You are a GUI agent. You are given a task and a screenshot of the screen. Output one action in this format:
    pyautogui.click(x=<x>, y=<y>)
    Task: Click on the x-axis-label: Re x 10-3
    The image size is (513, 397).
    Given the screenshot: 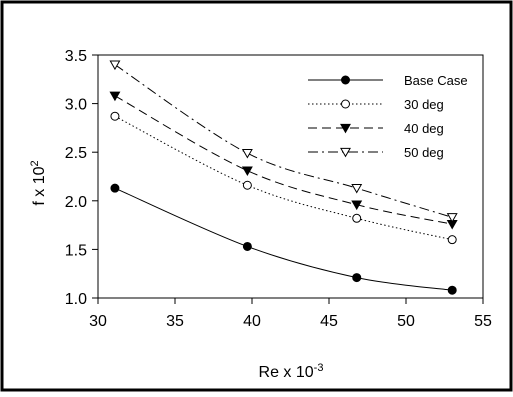 What is the action you would take?
    pyautogui.click(x=291, y=371)
    